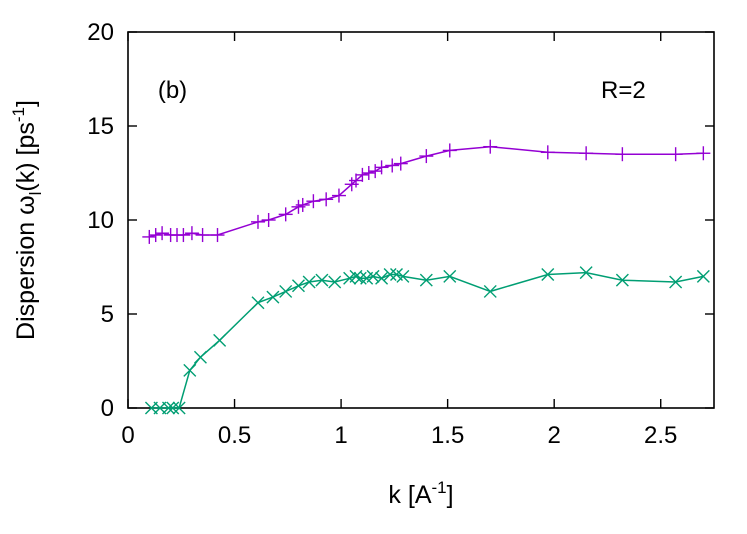 Image resolution: width=747 pixels, height=534 pixels. What do you see at coordinates (402, 90) in the screenshot?
I see `annotation-layer: (b) R=2` at bounding box center [402, 90].